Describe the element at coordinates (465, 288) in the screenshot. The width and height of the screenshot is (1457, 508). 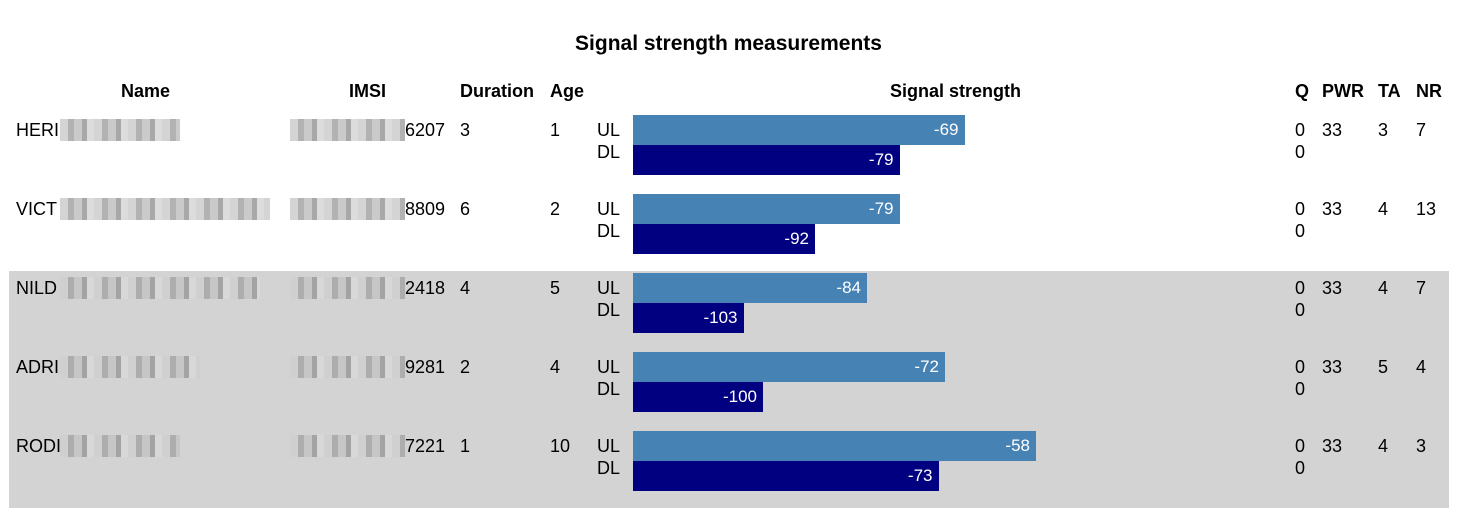
I see `duration-cell: 4` at that location.